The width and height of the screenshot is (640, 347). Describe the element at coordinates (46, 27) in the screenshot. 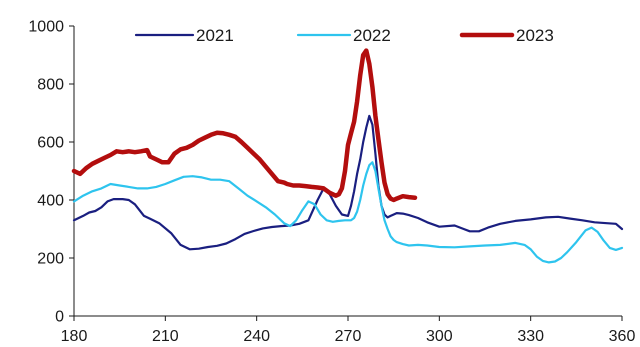

I see `y-tick-label: 1000` at that location.